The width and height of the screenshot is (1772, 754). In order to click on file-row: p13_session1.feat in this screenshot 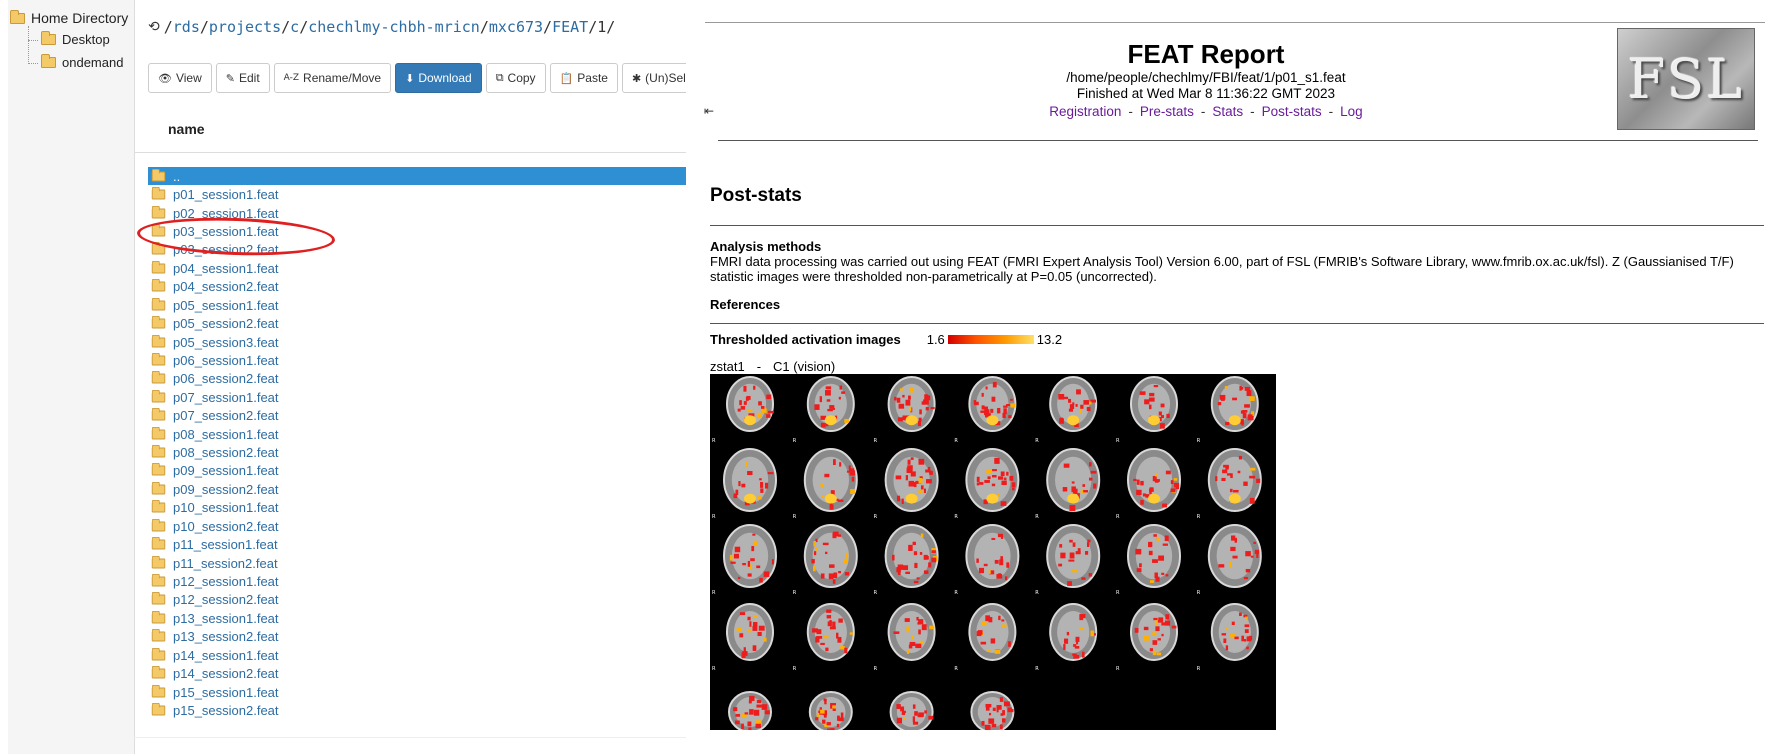, I will do `click(417, 618)`.